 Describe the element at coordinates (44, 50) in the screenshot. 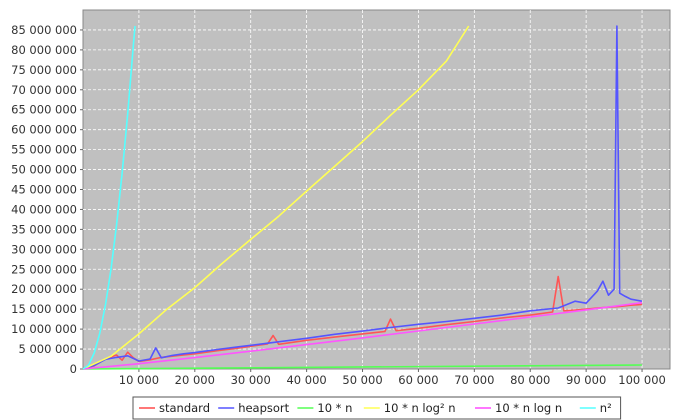

I see `y-tick-label: 80 000 000` at that location.